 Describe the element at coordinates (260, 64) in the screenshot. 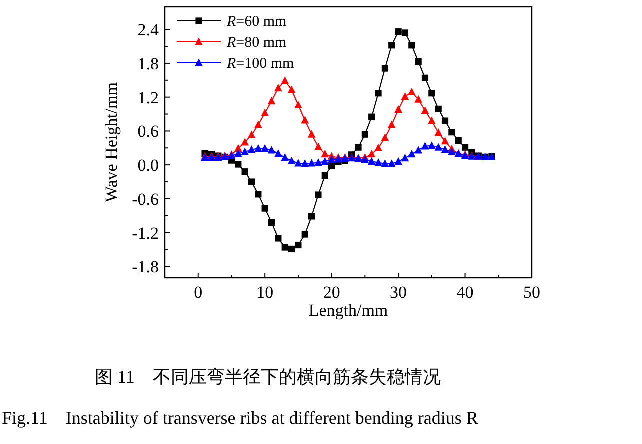

I see `legend-label: R=100 mm` at that location.